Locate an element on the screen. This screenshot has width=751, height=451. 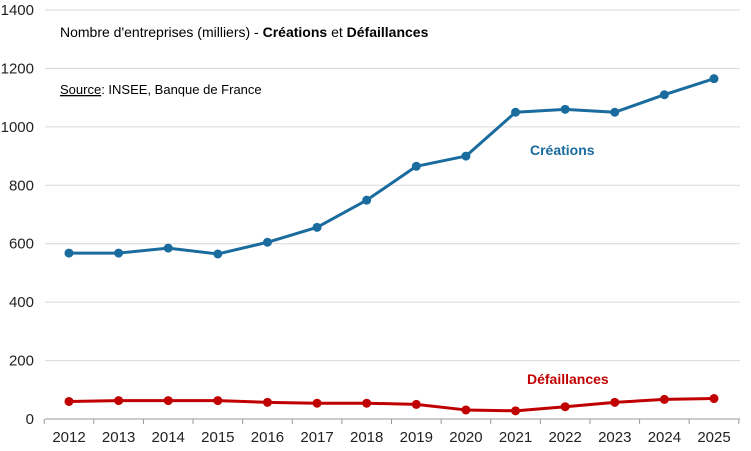
y-tick-label: 800 is located at coordinates (21, 185).